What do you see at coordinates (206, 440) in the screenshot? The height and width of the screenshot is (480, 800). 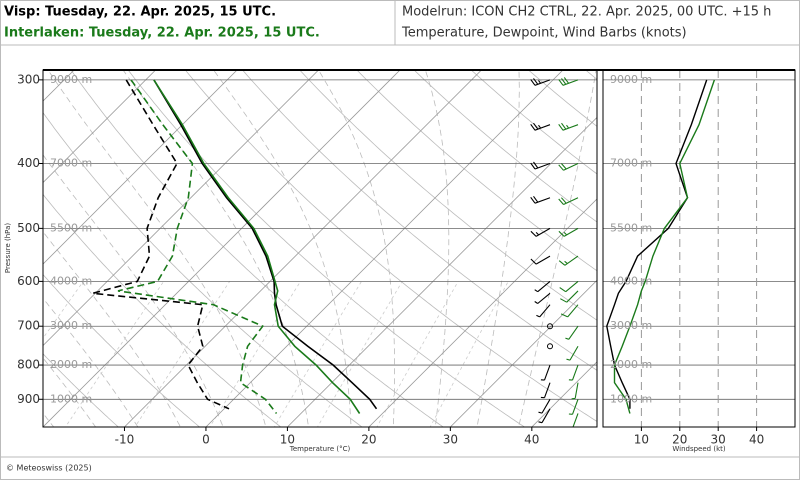 I see `x-tick-label: 0` at bounding box center [206, 440].